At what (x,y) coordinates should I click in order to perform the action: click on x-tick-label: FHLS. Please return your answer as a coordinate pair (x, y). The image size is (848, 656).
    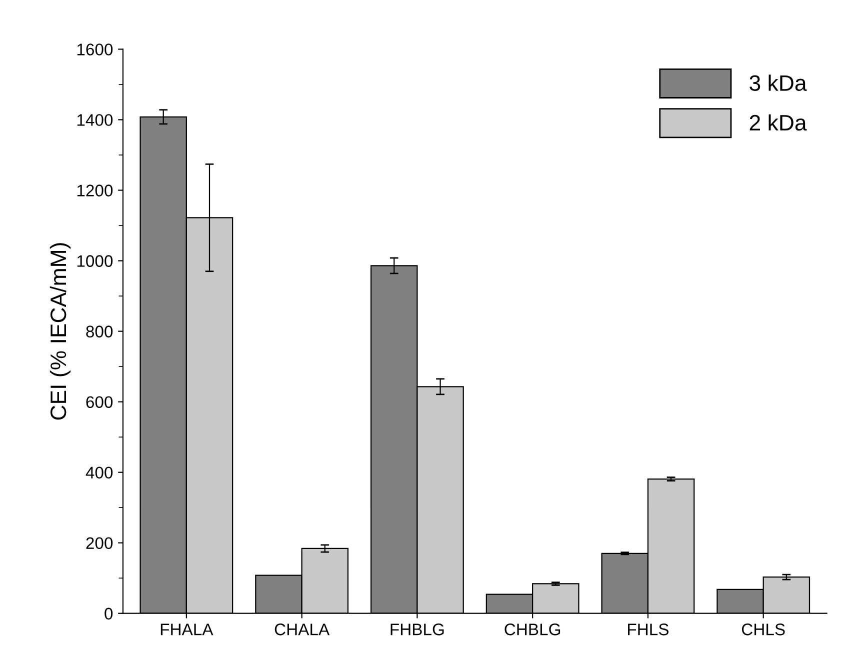
    Looking at the image, I should click on (648, 630).